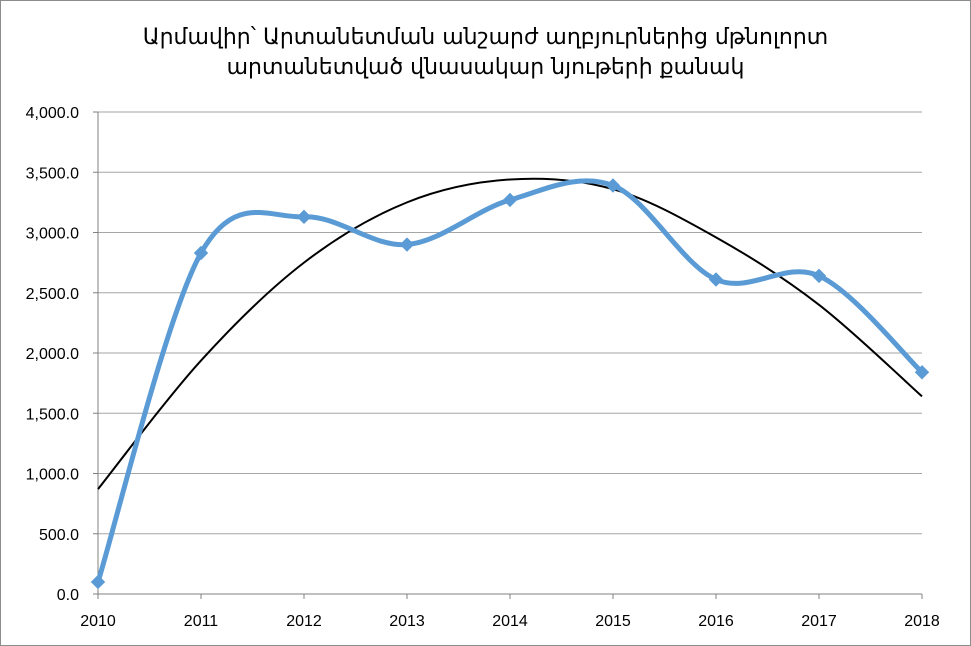 The width and height of the screenshot is (971, 646). What do you see at coordinates (98, 621) in the screenshot?
I see `x-tick-label: 2010` at bounding box center [98, 621].